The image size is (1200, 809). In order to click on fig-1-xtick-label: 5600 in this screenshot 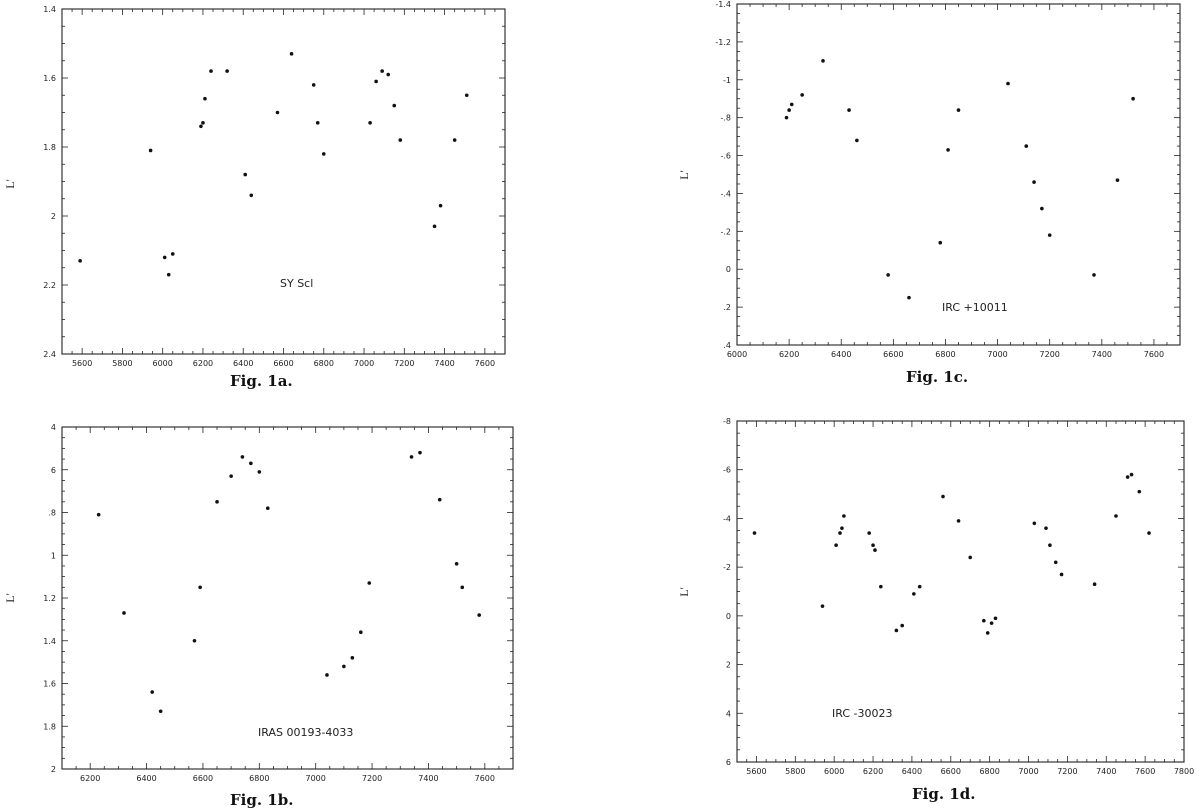, I will do `click(82, 363)`.